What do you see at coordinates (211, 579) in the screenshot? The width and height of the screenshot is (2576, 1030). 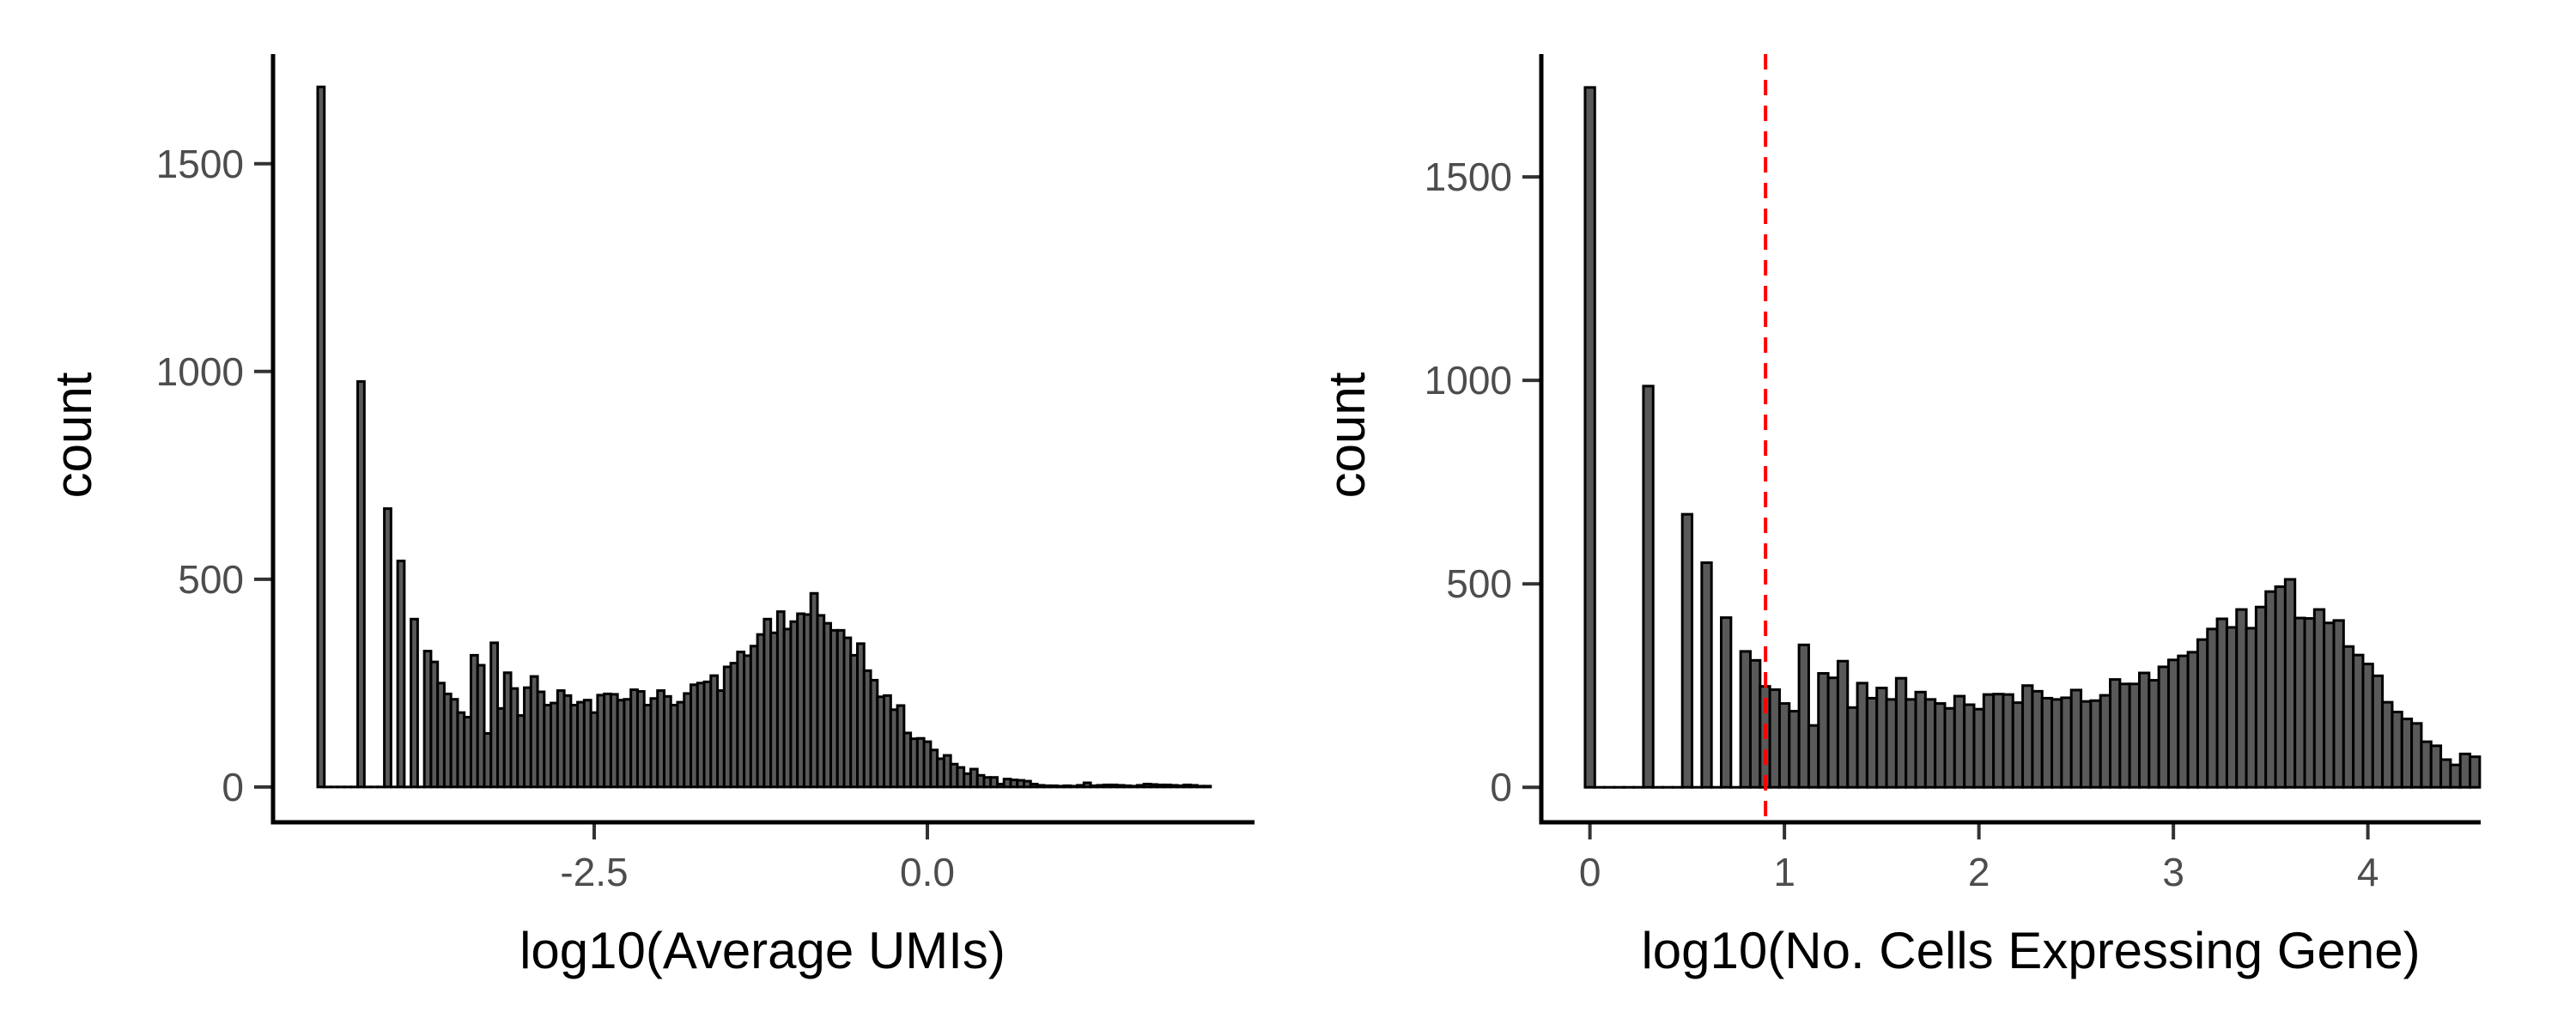 I see `left-y-tick-label: 500` at bounding box center [211, 579].